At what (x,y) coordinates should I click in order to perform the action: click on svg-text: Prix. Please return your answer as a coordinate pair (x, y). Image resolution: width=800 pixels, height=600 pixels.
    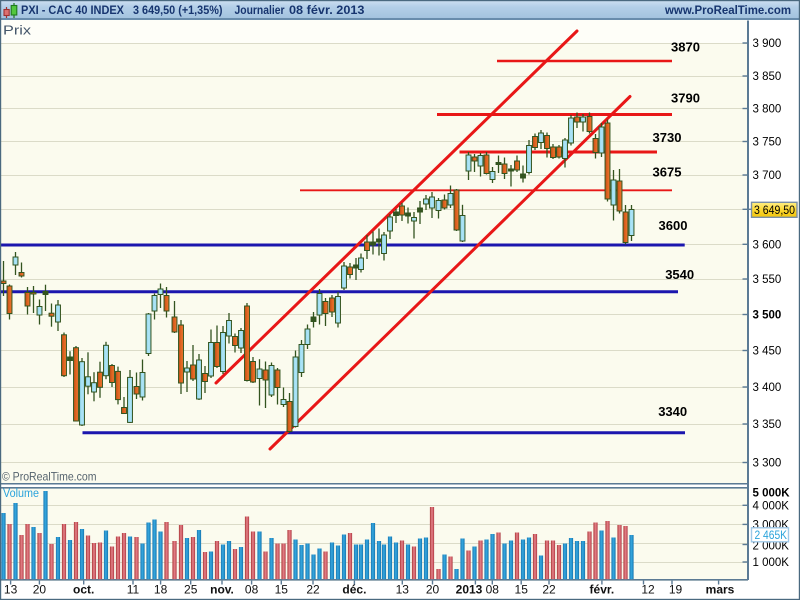
    Looking at the image, I should click on (17, 30).